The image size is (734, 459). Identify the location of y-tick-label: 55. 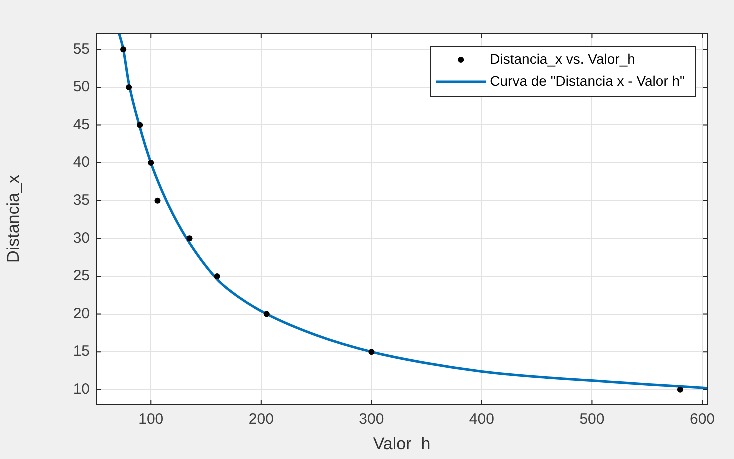
(81, 49).